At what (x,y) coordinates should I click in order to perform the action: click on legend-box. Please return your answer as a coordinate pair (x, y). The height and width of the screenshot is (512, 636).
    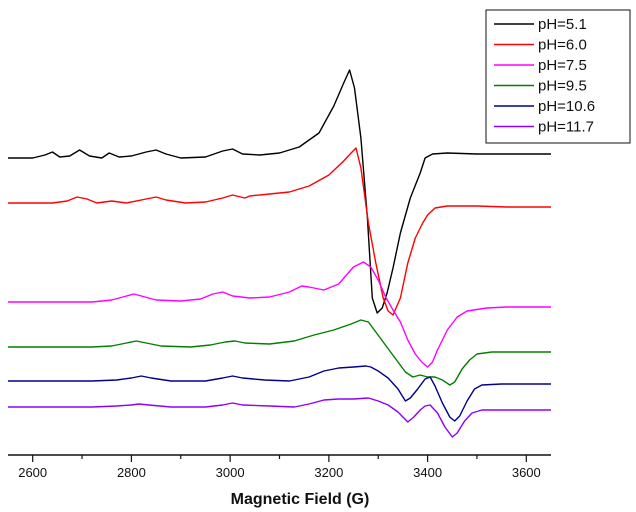
    Looking at the image, I should click on (558, 76).